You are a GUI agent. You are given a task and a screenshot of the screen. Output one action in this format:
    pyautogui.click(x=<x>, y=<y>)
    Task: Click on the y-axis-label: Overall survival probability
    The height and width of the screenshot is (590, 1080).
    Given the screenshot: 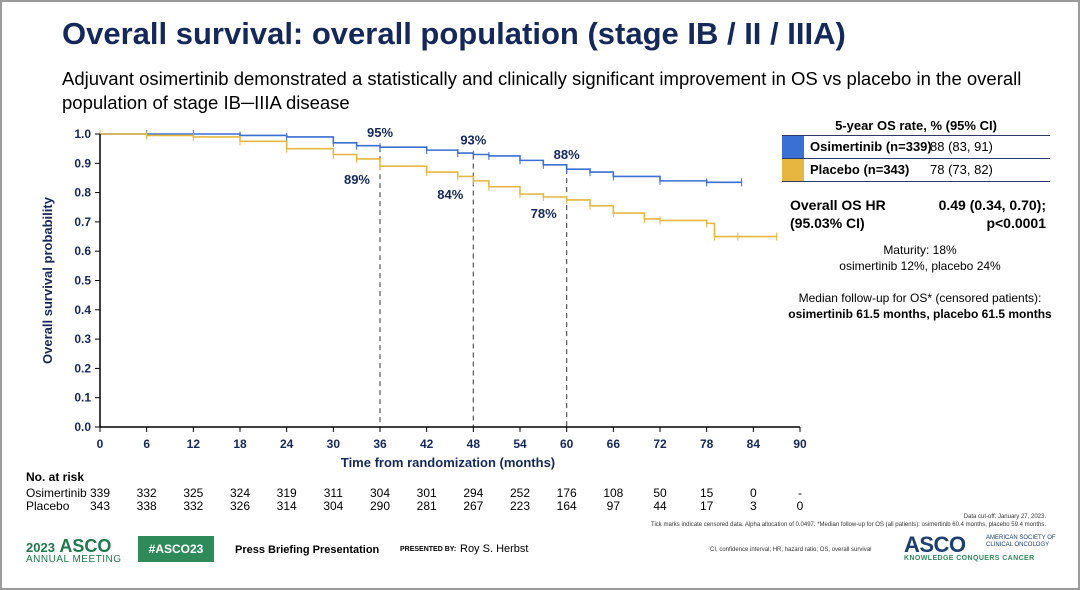 What is the action you would take?
    pyautogui.click(x=47, y=280)
    